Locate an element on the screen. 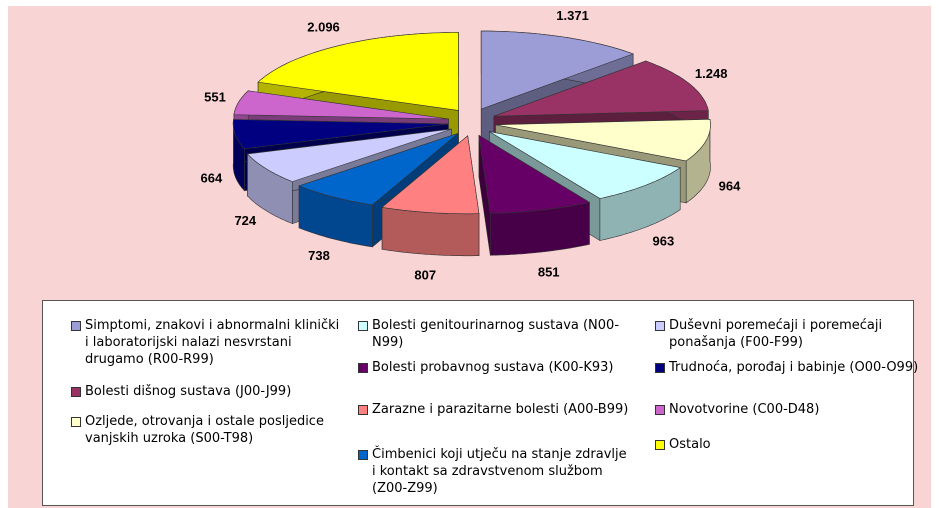 The width and height of the screenshot is (939, 508). data-label: 738 is located at coordinates (319, 255).